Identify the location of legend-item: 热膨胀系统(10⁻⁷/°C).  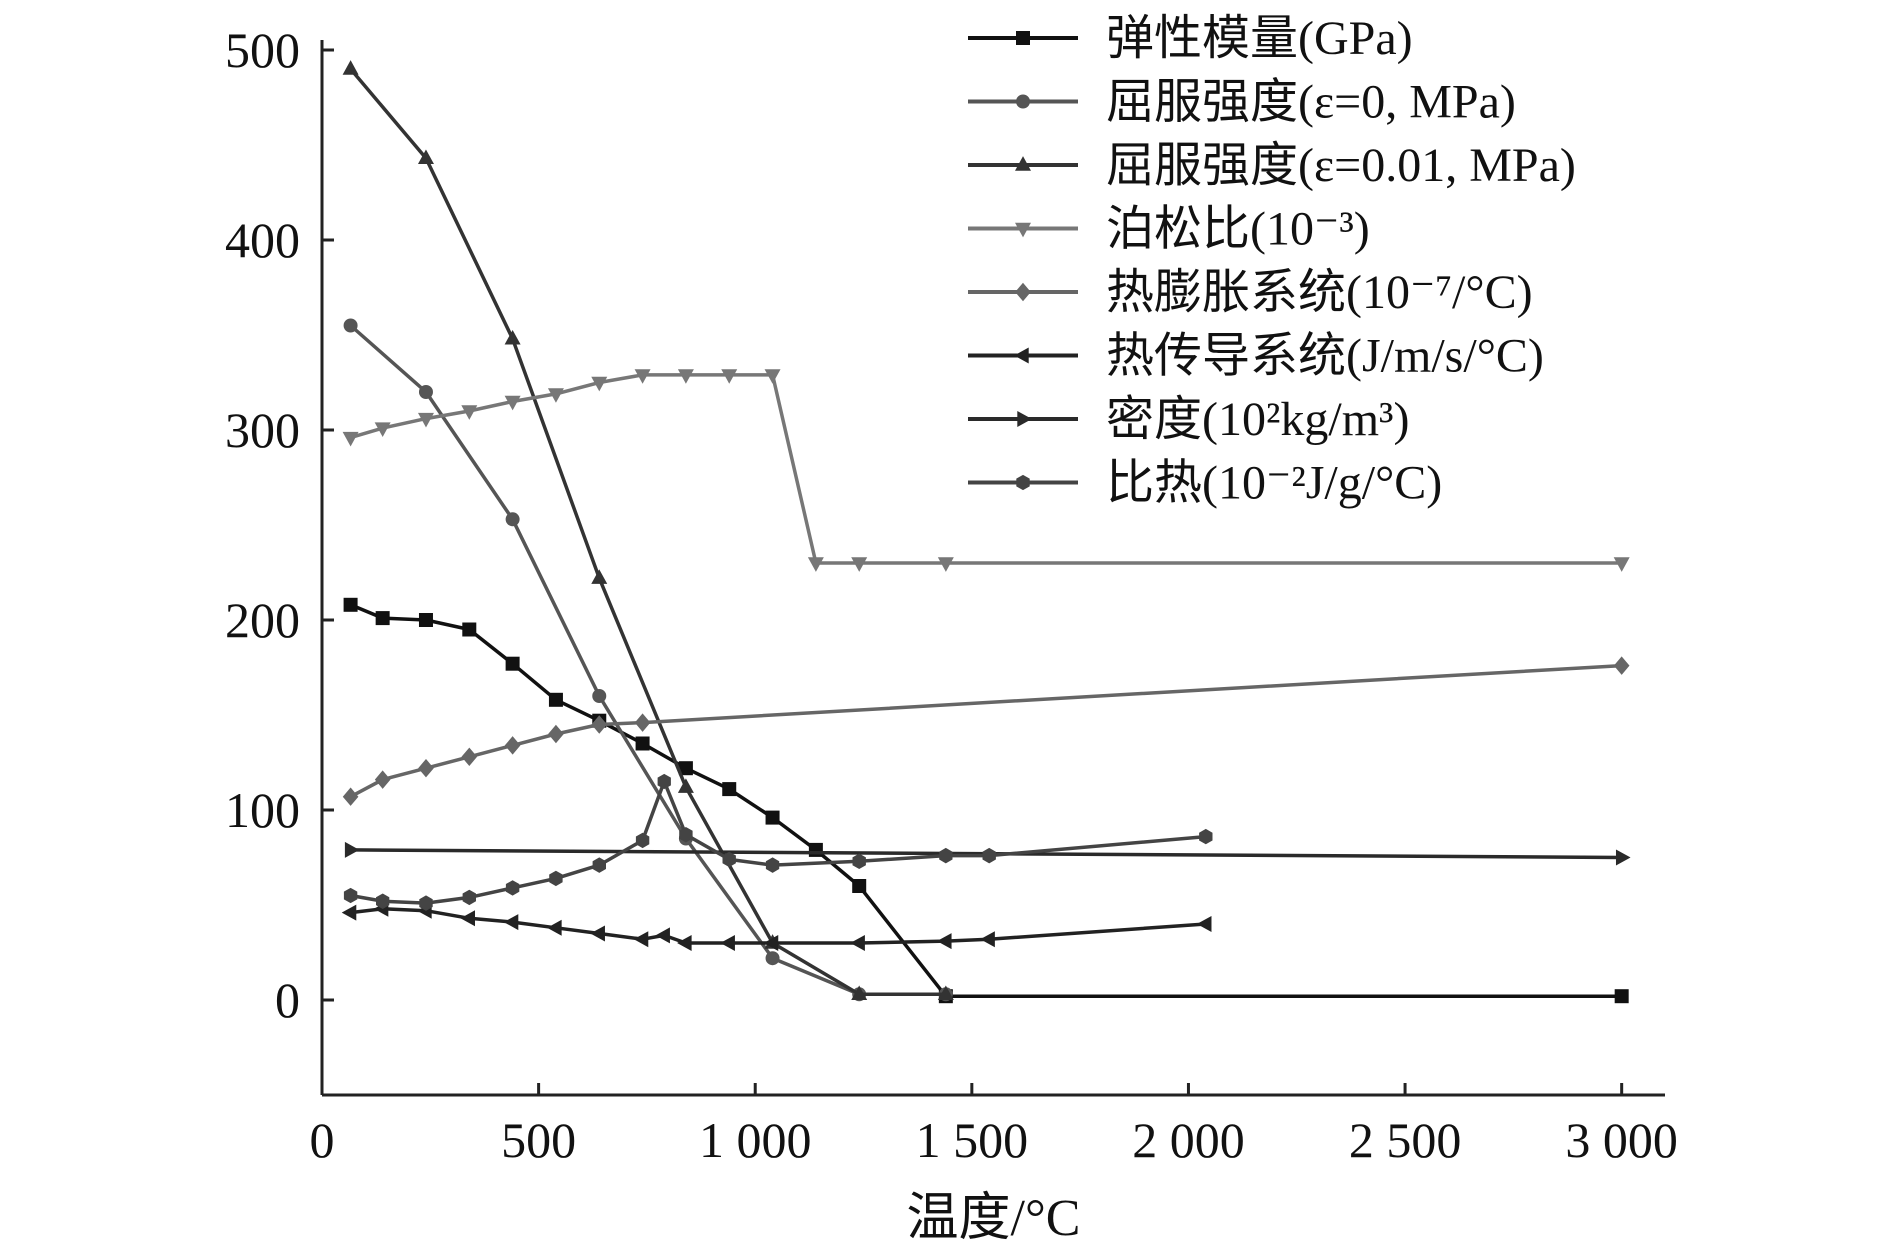
(1250, 292).